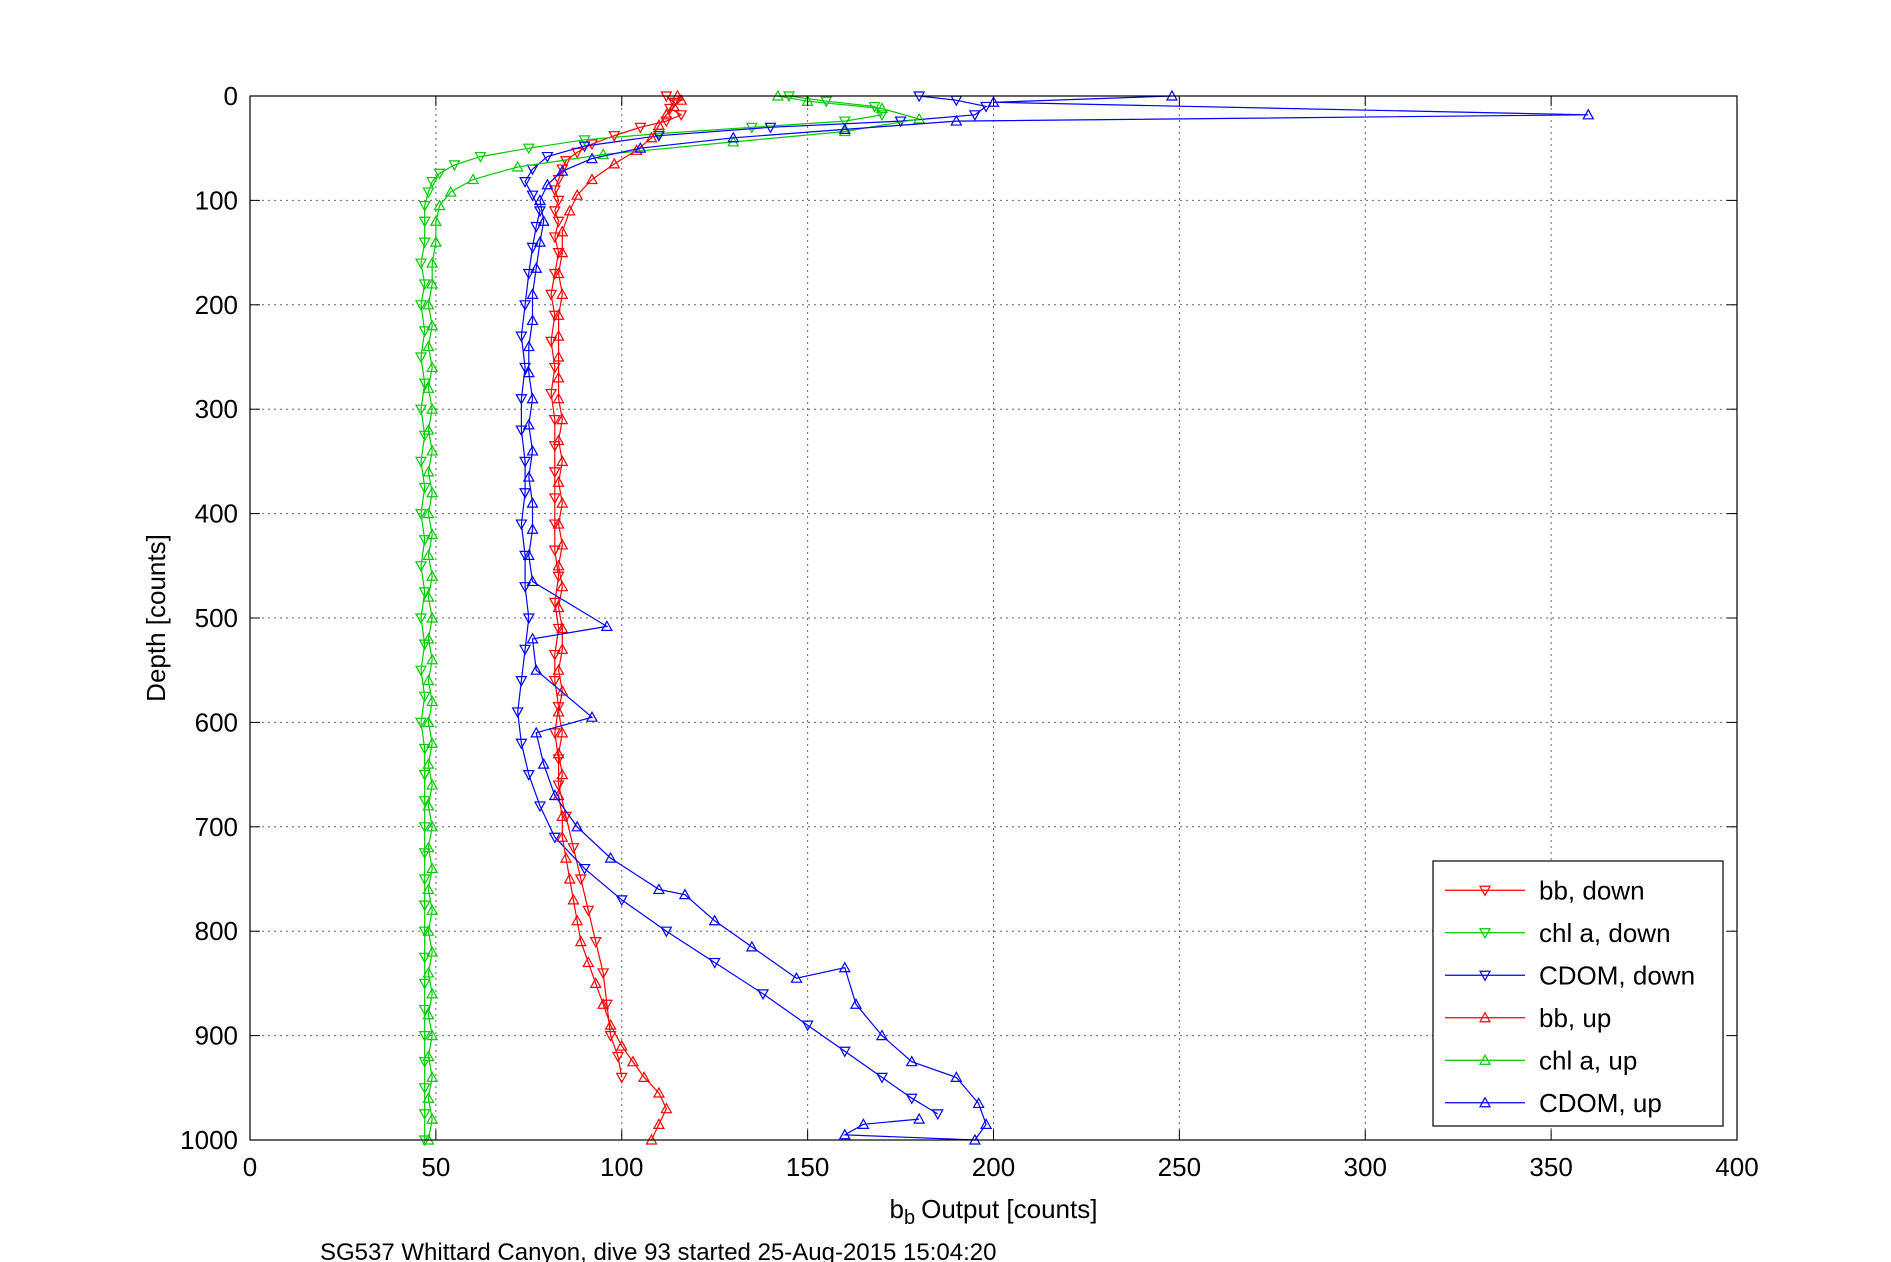 This screenshot has height=1262, width=1891. What do you see at coordinates (1736, 1167) in the screenshot?
I see `x-tick-label: 400` at bounding box center [1736, 1167].